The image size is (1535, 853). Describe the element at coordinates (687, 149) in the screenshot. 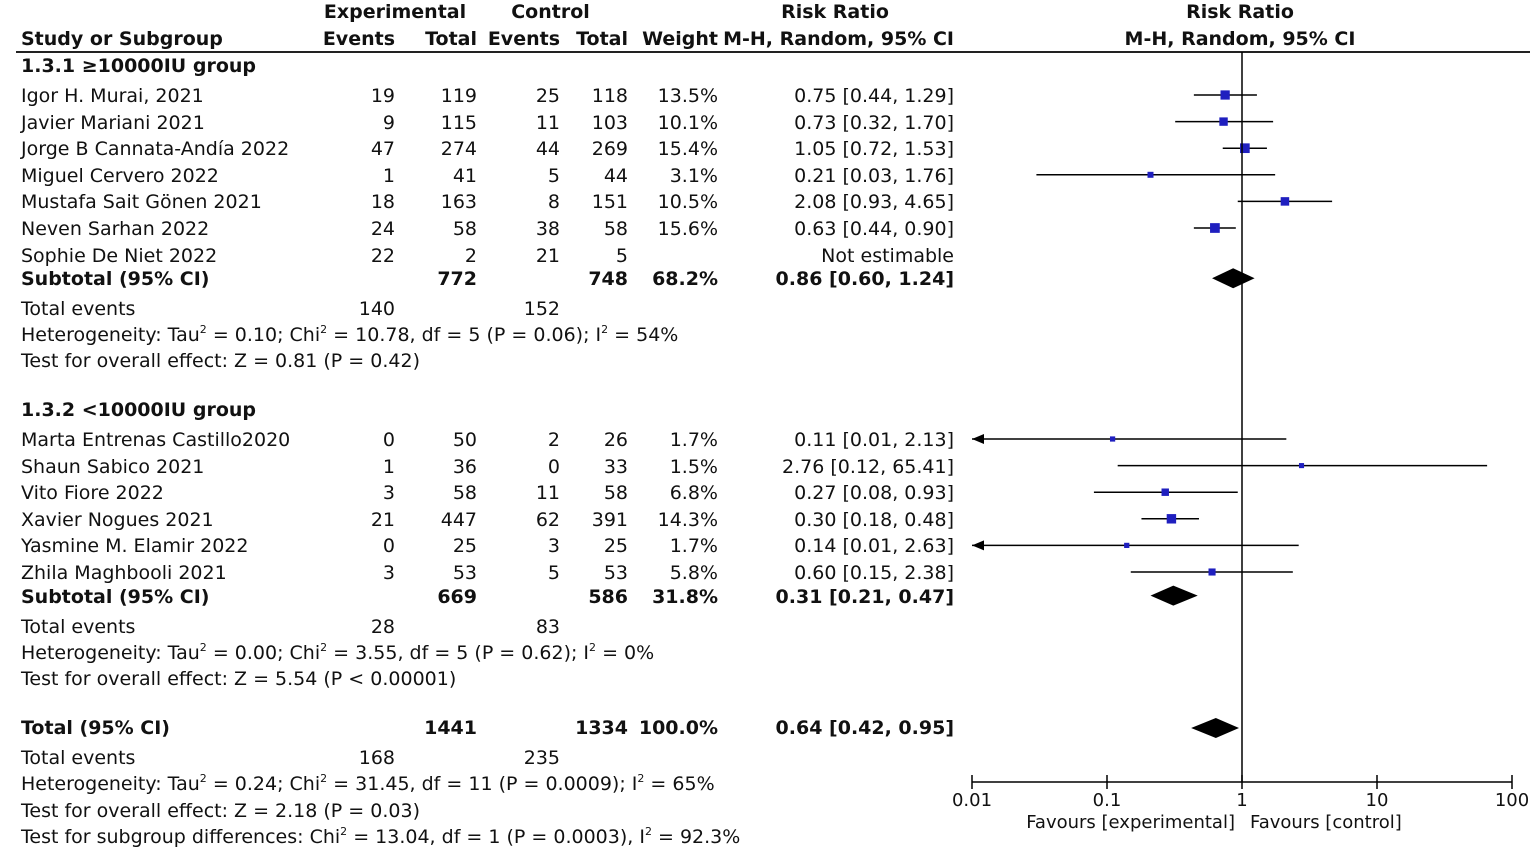

I see `study-row-0-2-weight: 15.4%` at that location.